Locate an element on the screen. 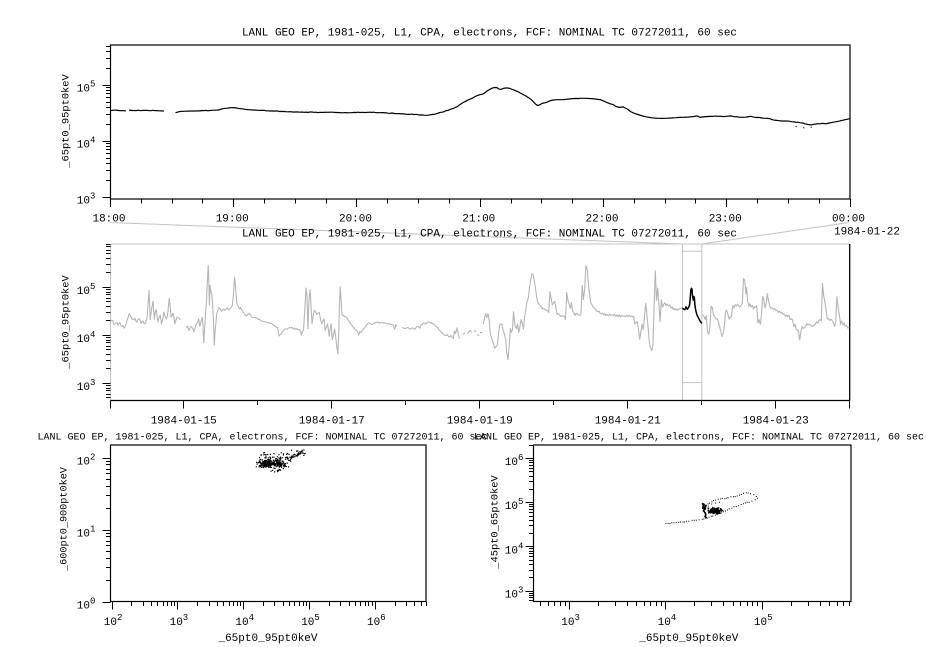  svg-text: 1984-01-19 is located at coordinates (480, 422).